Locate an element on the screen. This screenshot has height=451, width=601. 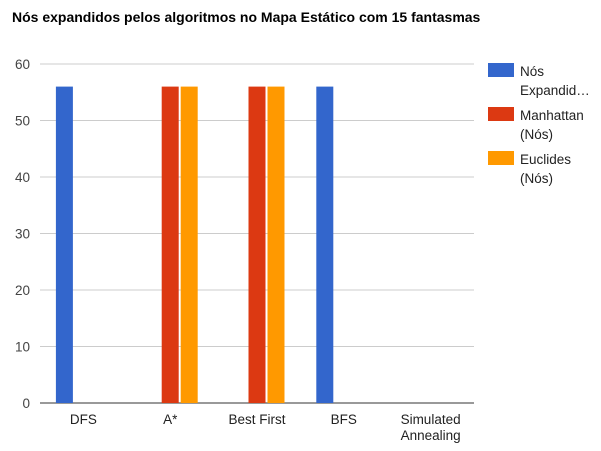
y-tick-label: 20 is located at coordinates (22, 290).